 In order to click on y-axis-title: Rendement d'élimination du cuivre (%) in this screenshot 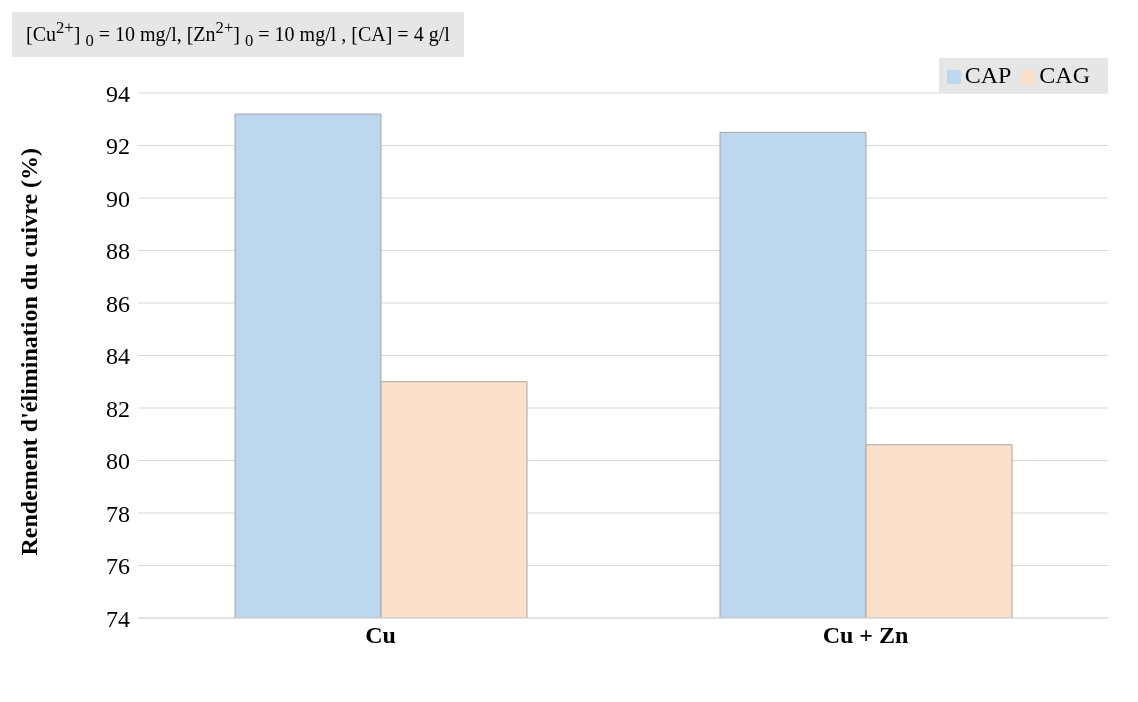, I will do `click(28, 351)`.